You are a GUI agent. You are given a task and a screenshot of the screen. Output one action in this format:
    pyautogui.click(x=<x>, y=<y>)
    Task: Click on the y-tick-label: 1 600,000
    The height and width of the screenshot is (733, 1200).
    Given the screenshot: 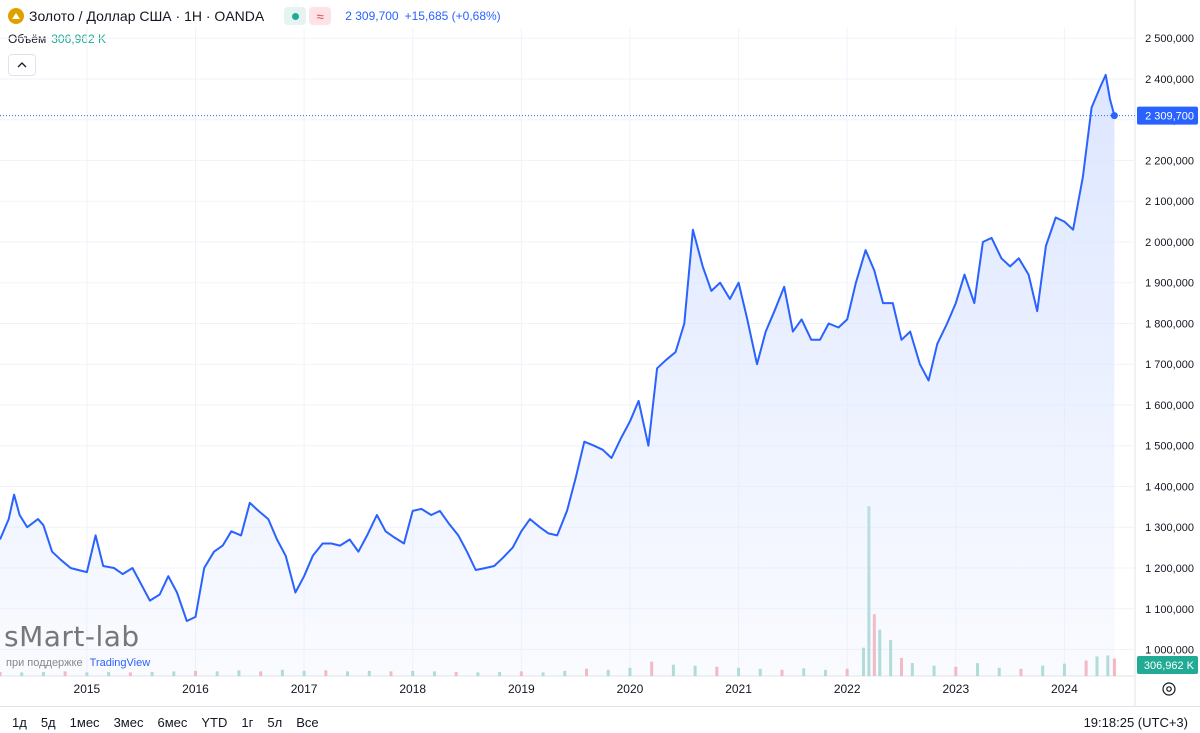 What is the action you would take?
    pyautogui.click(x=1169, y=406)
    